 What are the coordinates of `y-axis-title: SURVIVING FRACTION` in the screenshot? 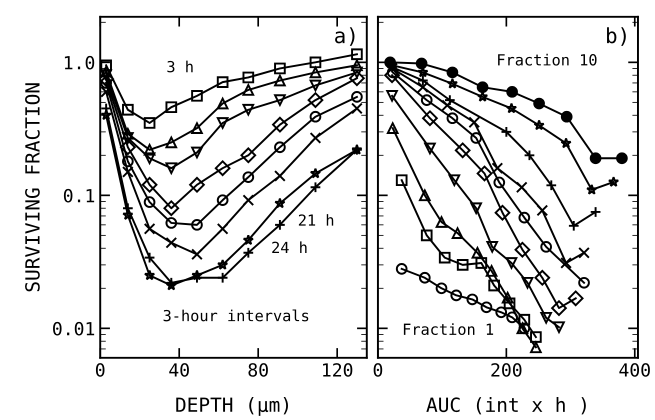 It's located at (32, 187).